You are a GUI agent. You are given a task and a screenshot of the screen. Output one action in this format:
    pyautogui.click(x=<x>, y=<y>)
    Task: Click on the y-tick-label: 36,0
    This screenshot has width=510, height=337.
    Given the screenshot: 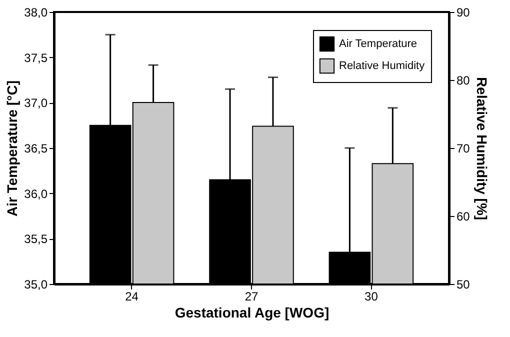 What is the action you would take?
    pyautogui.click(x=36, y=193)
    